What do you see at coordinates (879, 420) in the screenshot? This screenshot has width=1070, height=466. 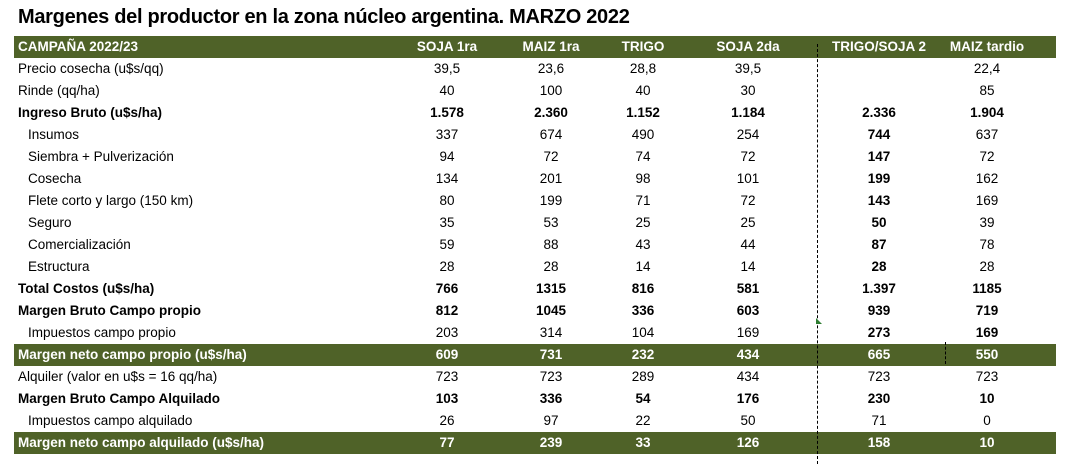 I see `table-cell: 71` at bounding box center [879, 420].